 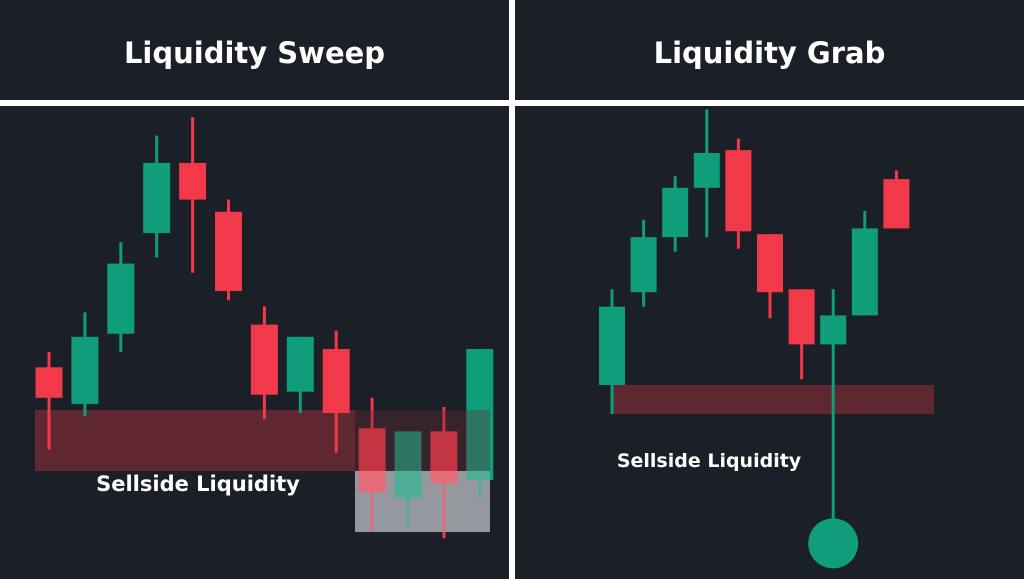 I want to click on grab-marker-circle, so click(x=833, y=543).